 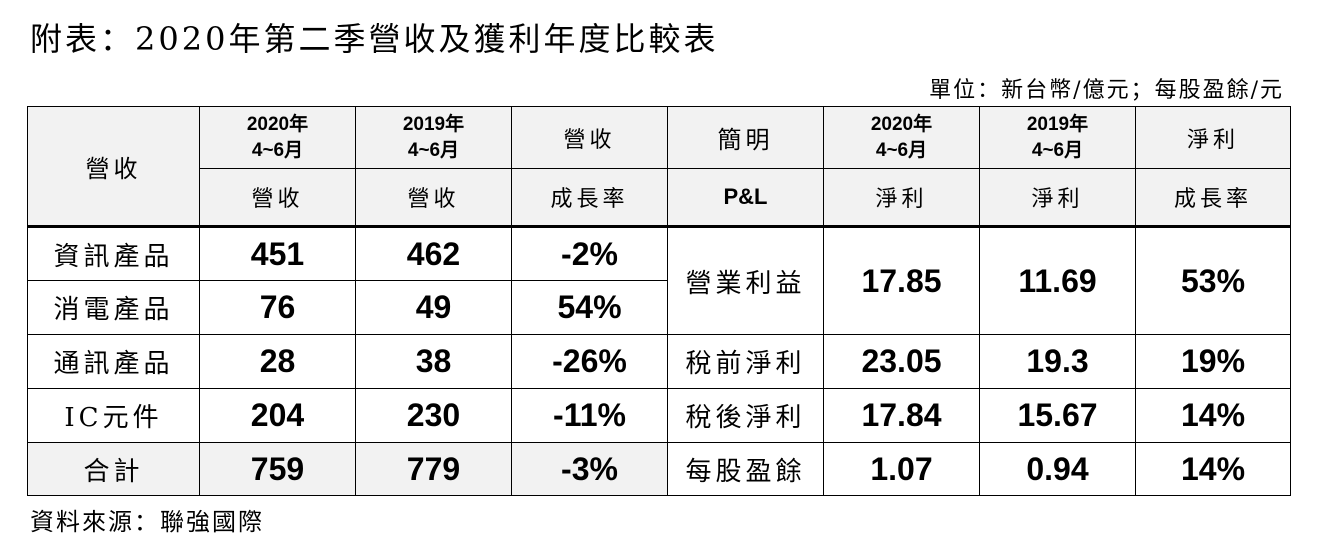 I want to click on header-2020-revenue-period: 2020年 4~6月, so click(x=277, y=137).